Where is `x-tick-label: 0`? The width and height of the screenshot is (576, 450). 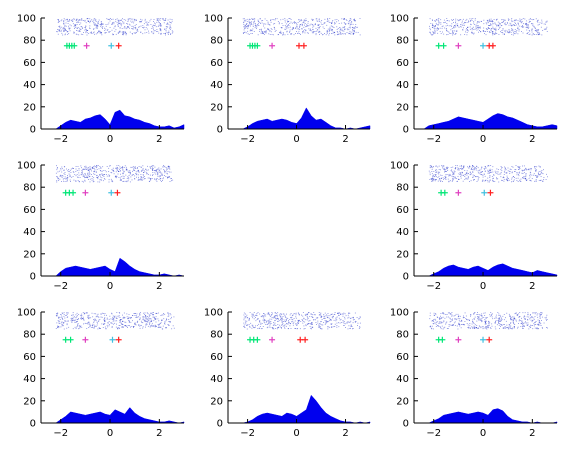 x-tick-label: 0 is located at coordinates (110, 286).